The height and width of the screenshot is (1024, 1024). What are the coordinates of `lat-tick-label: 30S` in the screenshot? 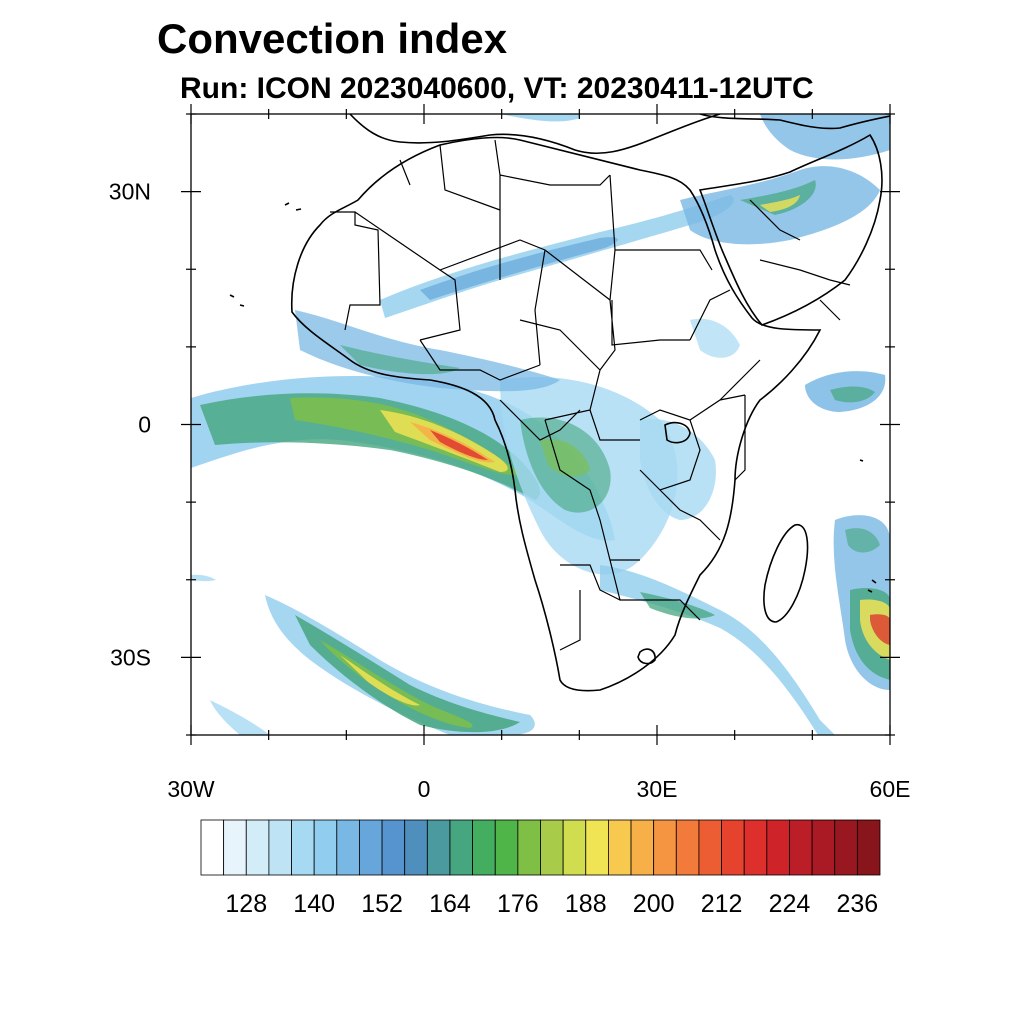 It's located at (130, 657).